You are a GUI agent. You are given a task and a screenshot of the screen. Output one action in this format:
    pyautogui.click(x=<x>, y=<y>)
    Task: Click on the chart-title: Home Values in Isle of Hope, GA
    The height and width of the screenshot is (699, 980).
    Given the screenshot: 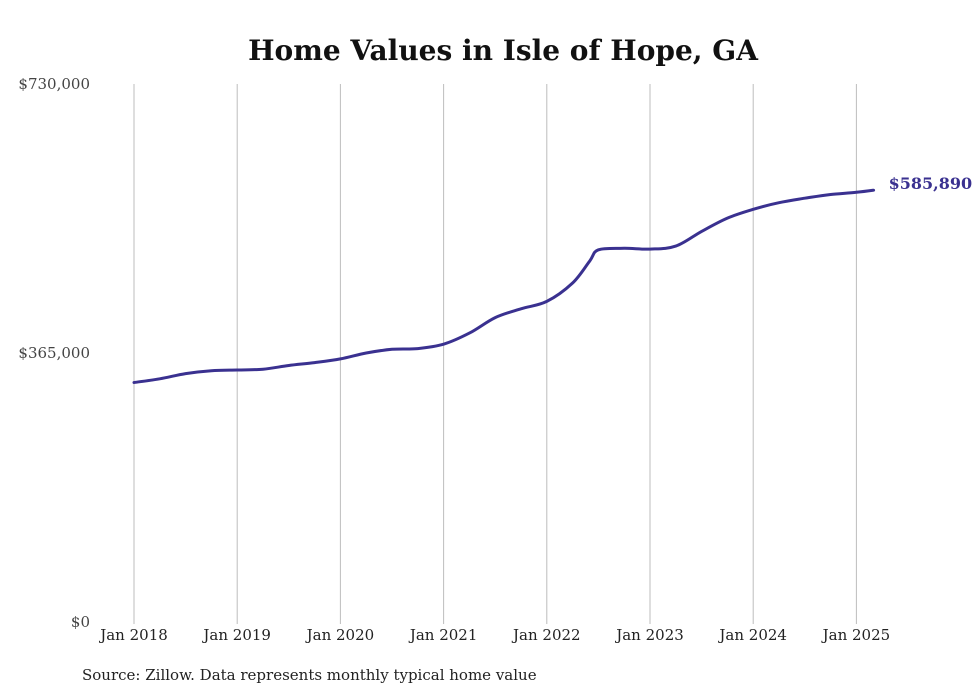 What is the action you would take?
    pyautogui.click(x=503, y=50)
    